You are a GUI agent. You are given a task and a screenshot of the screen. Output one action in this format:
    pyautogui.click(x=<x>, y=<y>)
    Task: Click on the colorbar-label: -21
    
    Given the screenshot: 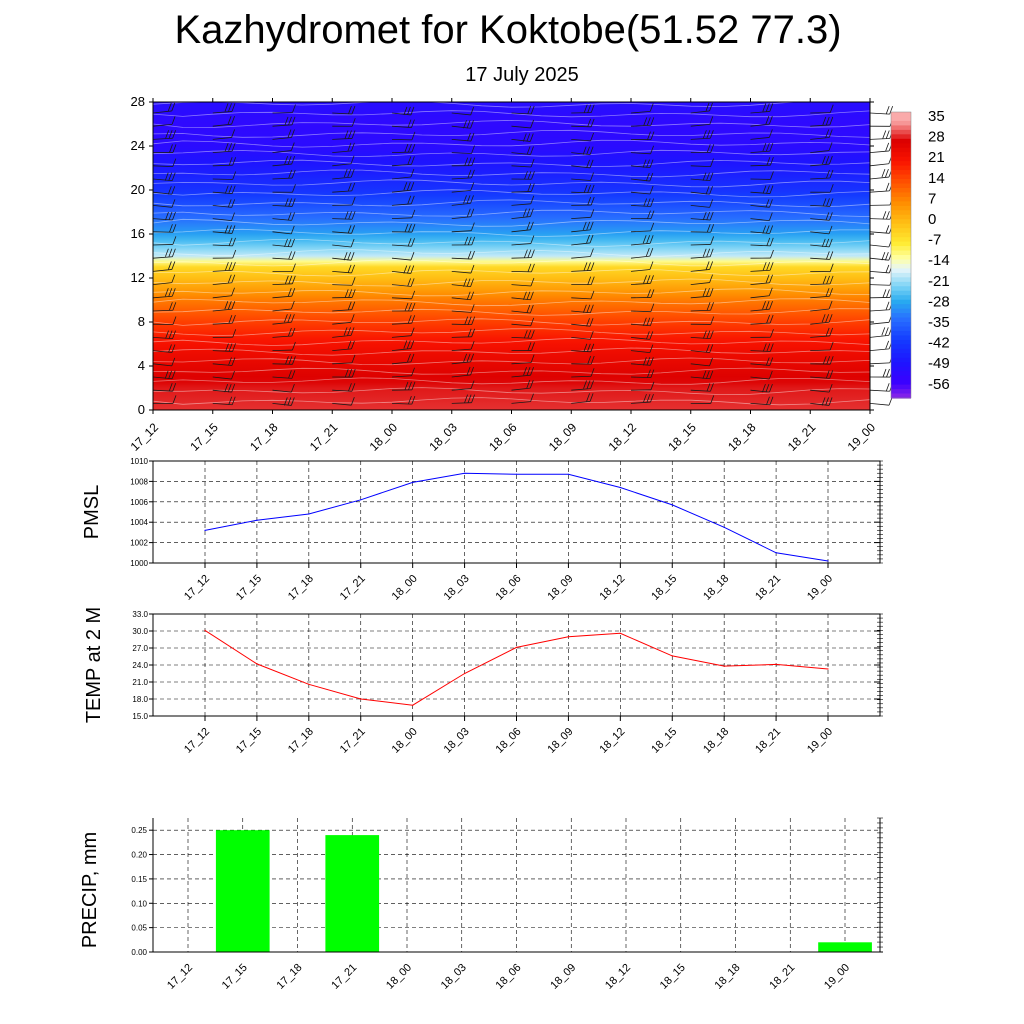 What is the action you would take?
    pyautogui.click(x=939, y=281)
    